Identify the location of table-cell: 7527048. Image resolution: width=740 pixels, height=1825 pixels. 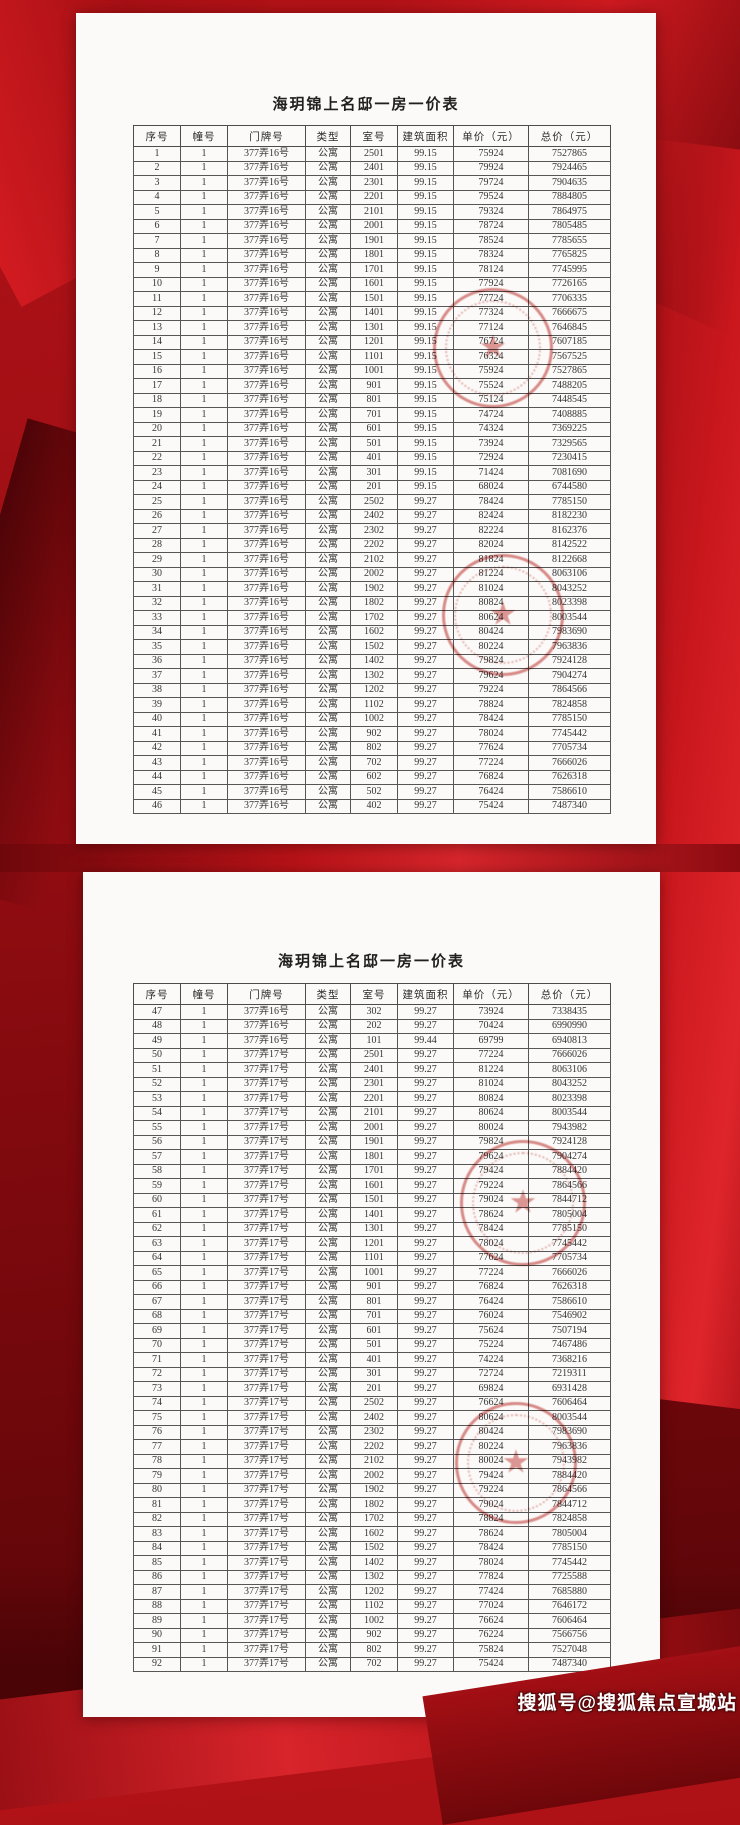
(569, 1650).